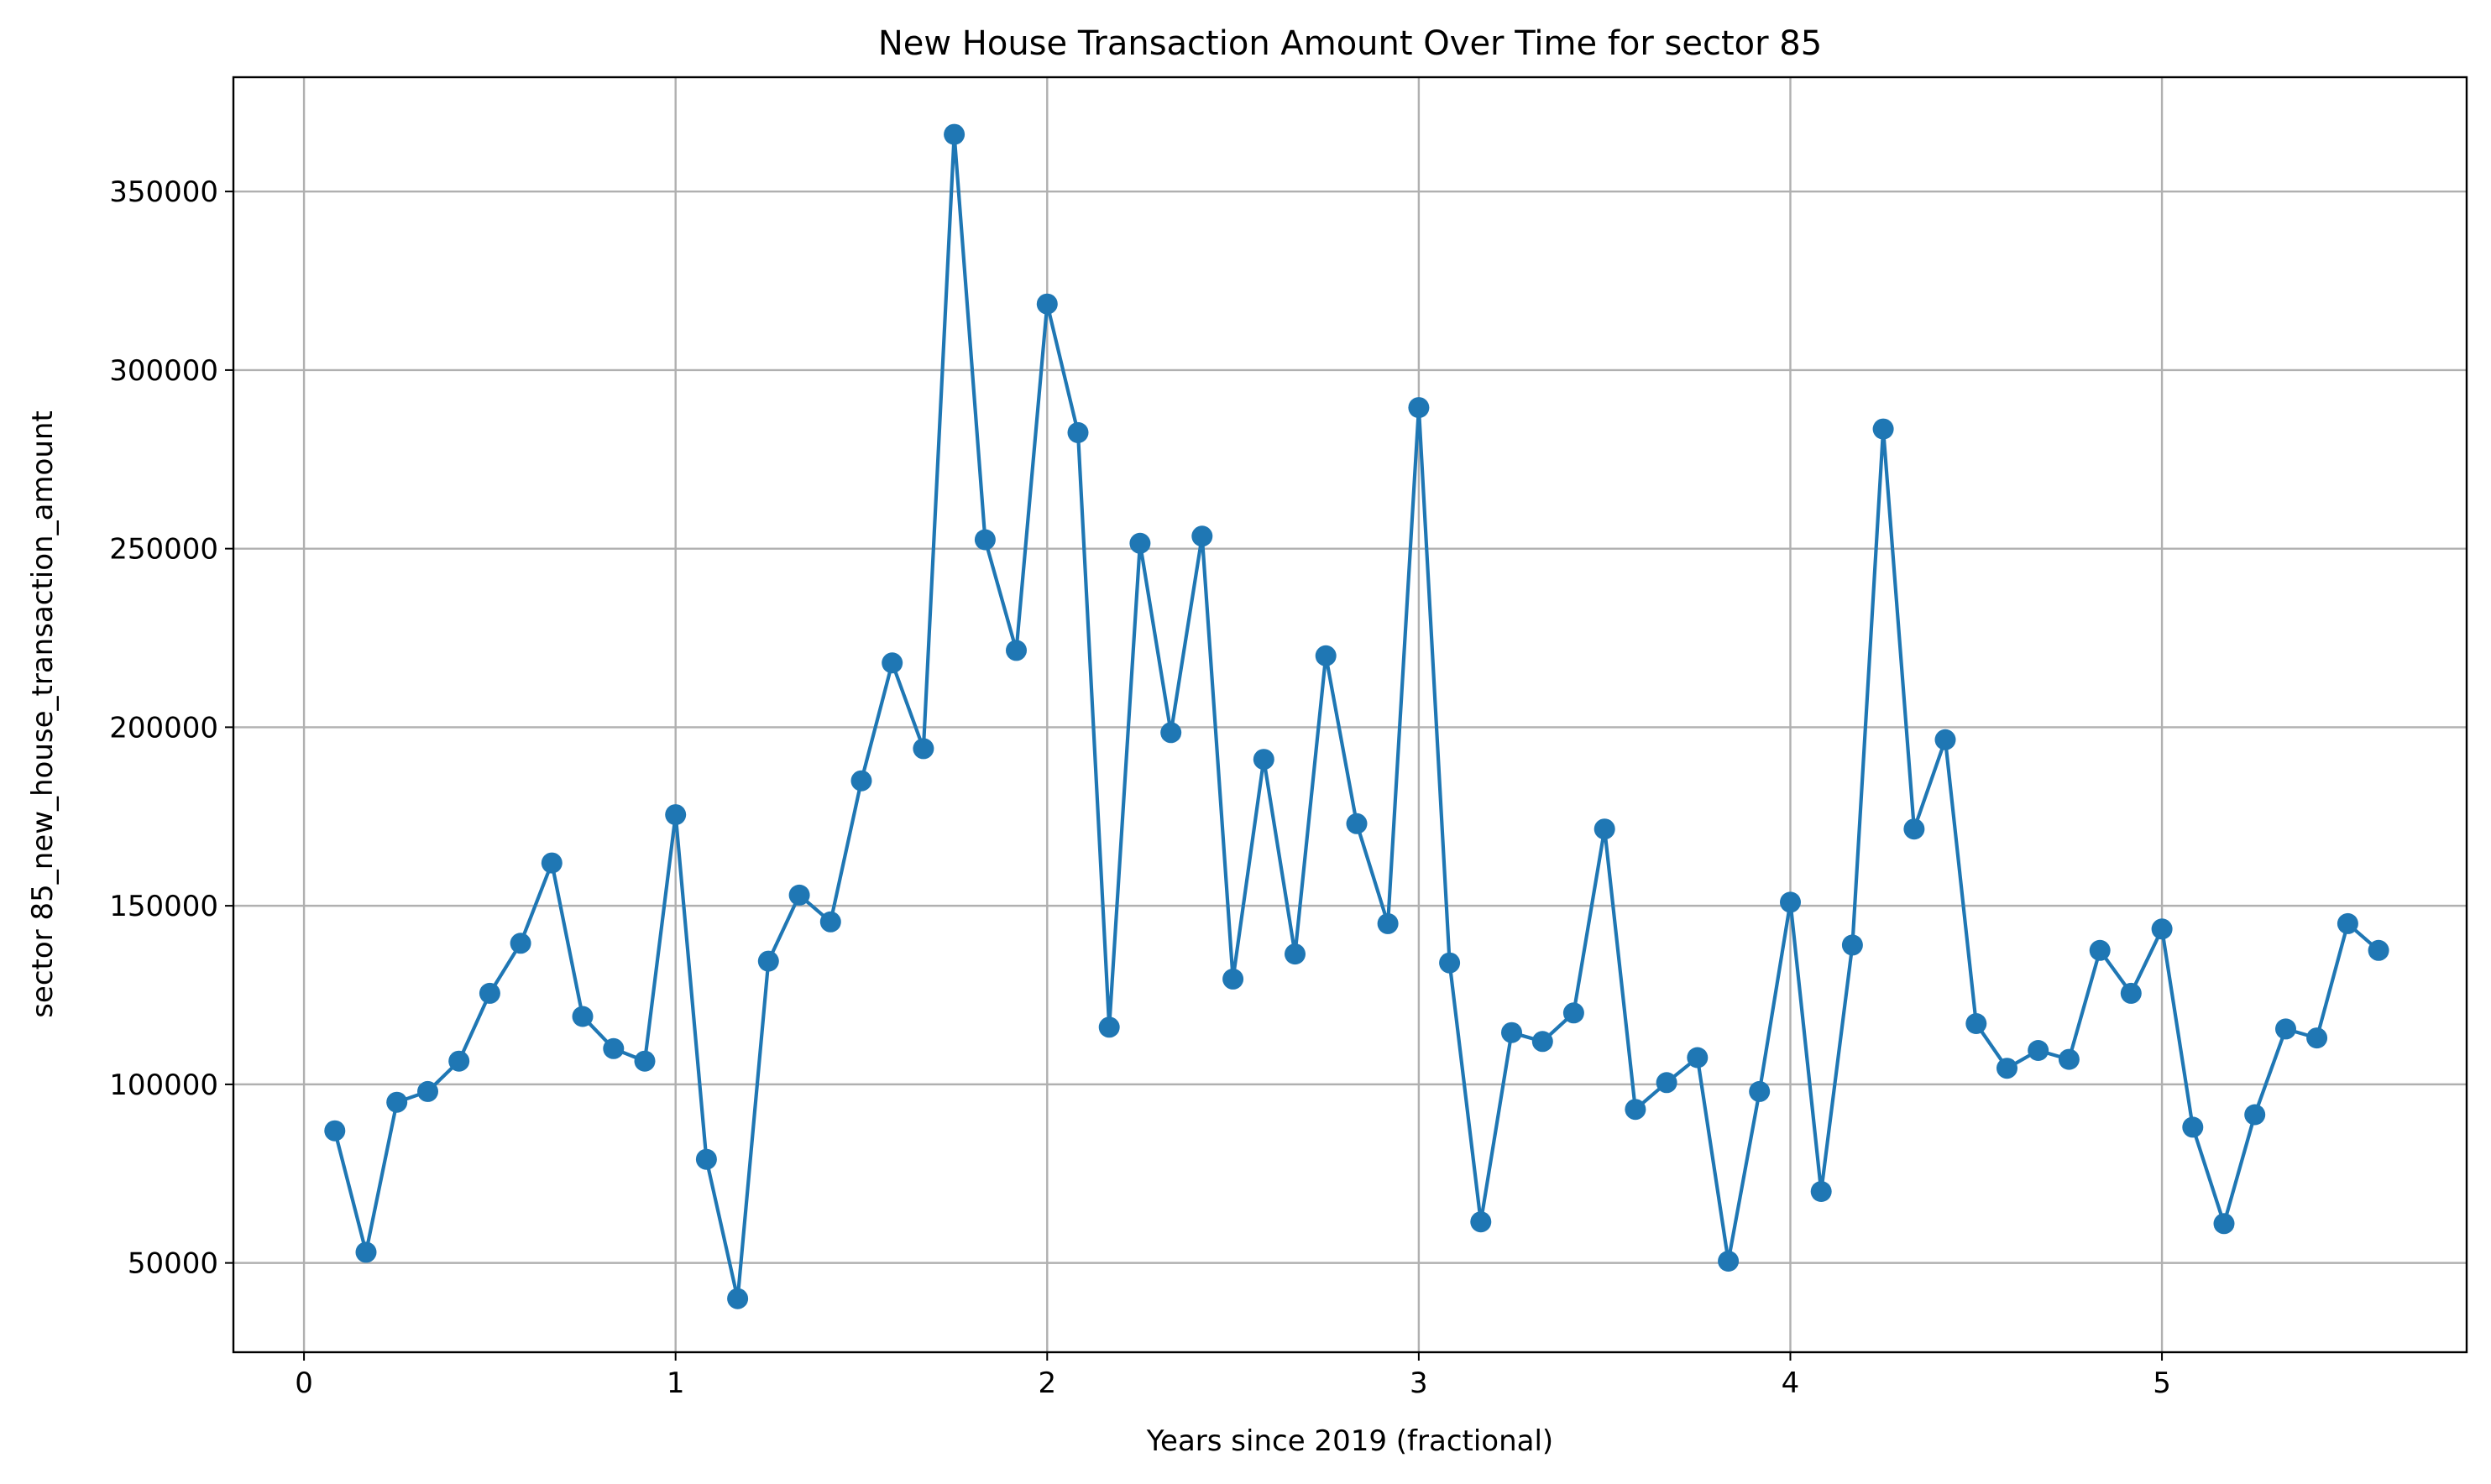 This screenshot has width=2491, height=1484. Describe the element at coordinates (164, 192) in the screenshot. I see `y-tick-label: 350000` at that location.